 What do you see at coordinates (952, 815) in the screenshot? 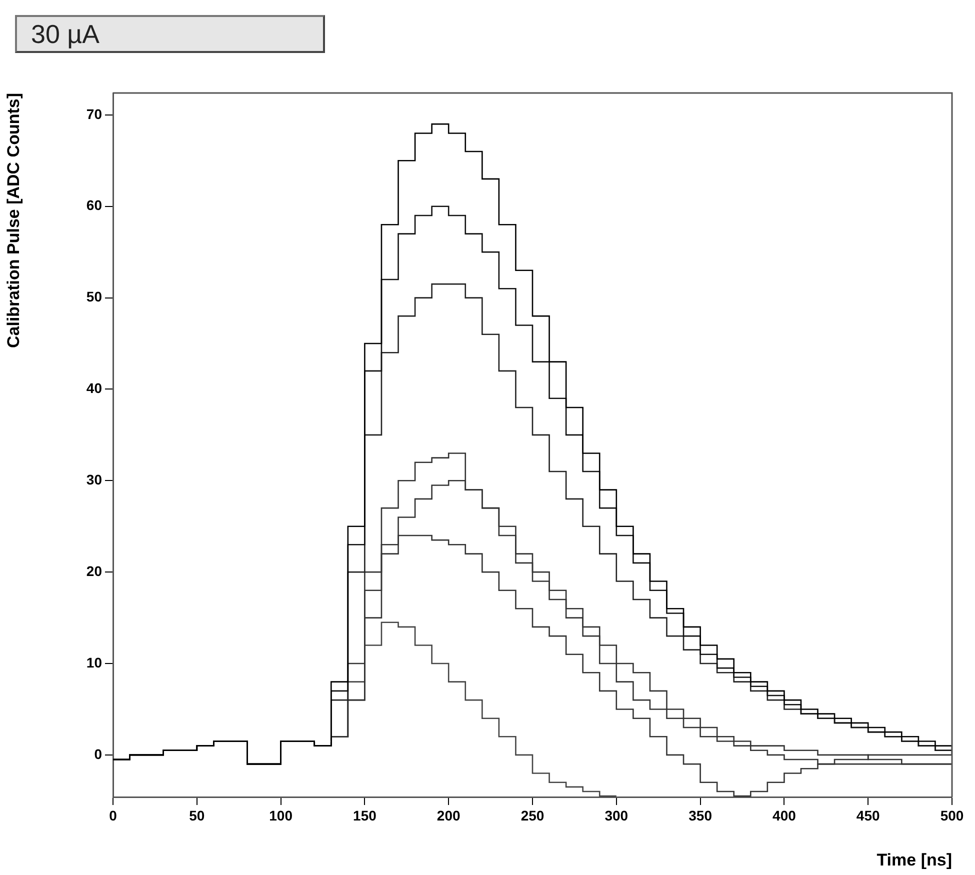
I see `x-tick-label: 500` at bounding box center [952, 815].